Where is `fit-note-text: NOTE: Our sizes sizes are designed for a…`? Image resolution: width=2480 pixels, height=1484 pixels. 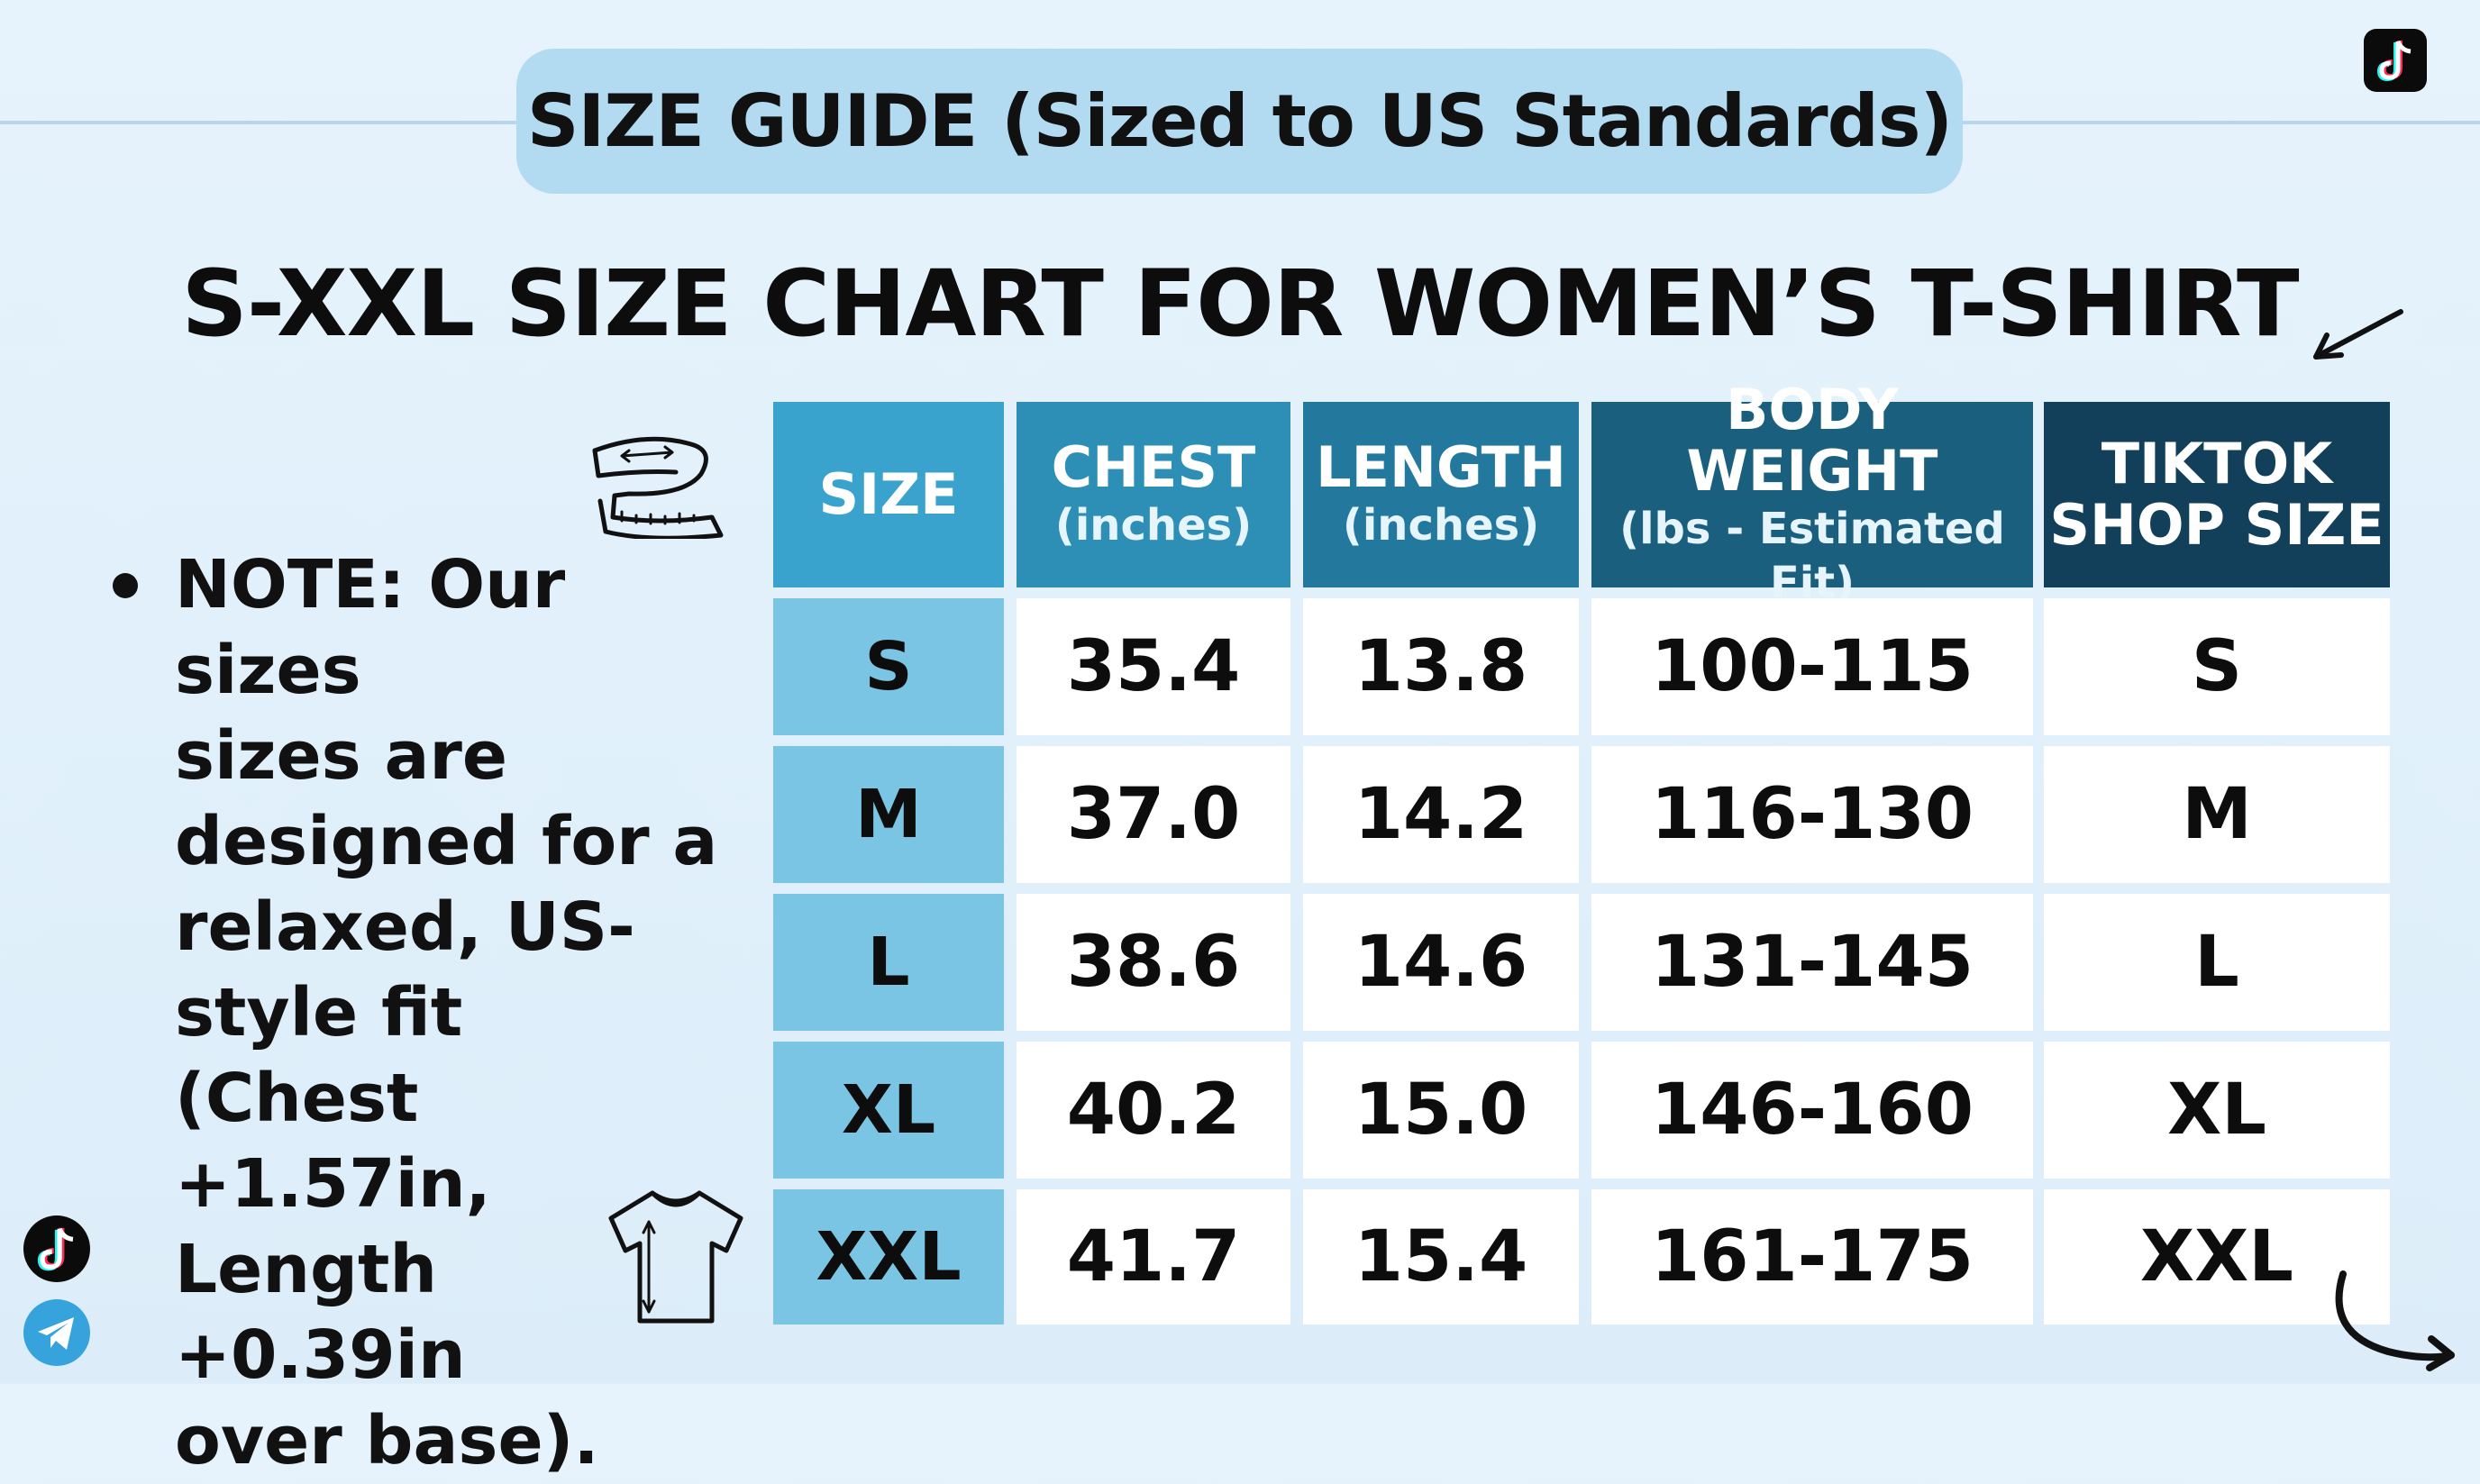 fit-note-text: NOTE: Our sizes sizes are designed for a… is located at coordinates (459, 1013).